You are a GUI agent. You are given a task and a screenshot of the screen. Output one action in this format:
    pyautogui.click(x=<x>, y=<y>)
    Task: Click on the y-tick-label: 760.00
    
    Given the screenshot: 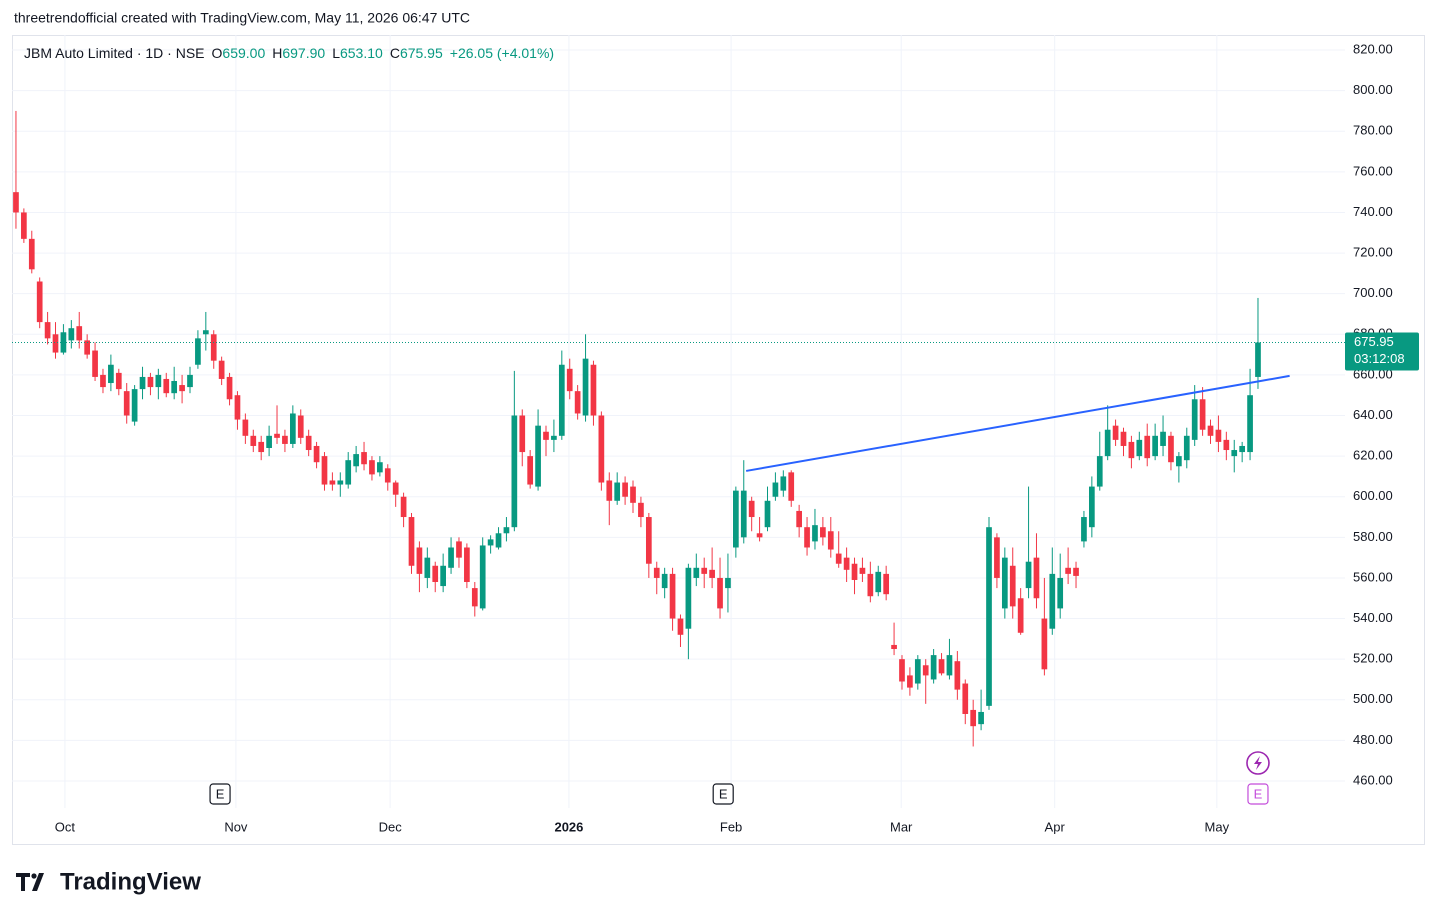 What is the action you would take?
    pyautogui.click(x=1373, y=170)
    